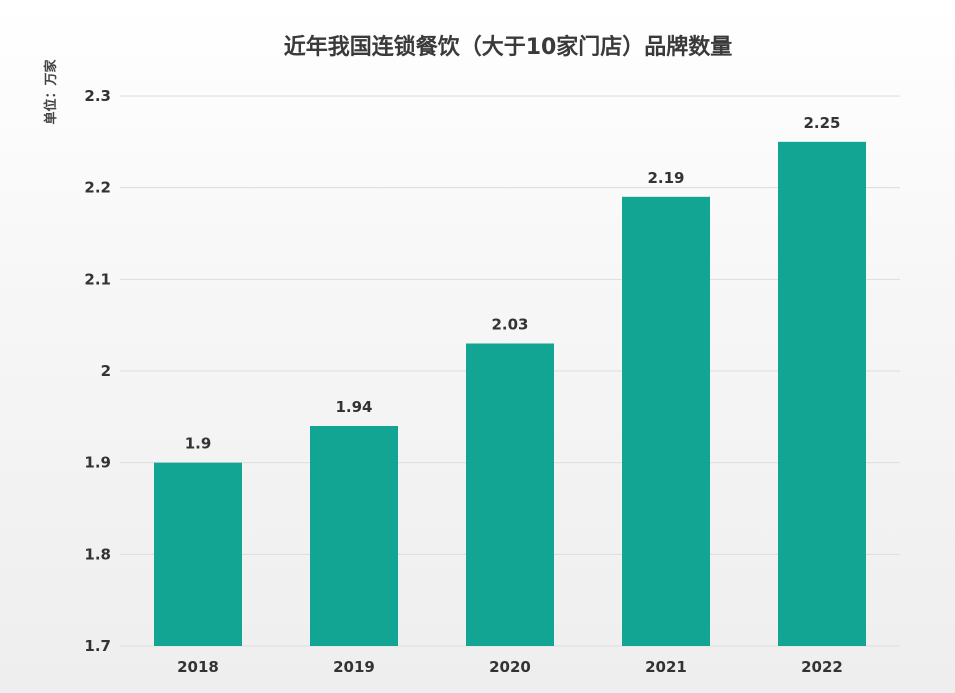  Describe the element at coordinates (665, 178) in the screenshot. I see `data-label-2021: 2.19` at that location.